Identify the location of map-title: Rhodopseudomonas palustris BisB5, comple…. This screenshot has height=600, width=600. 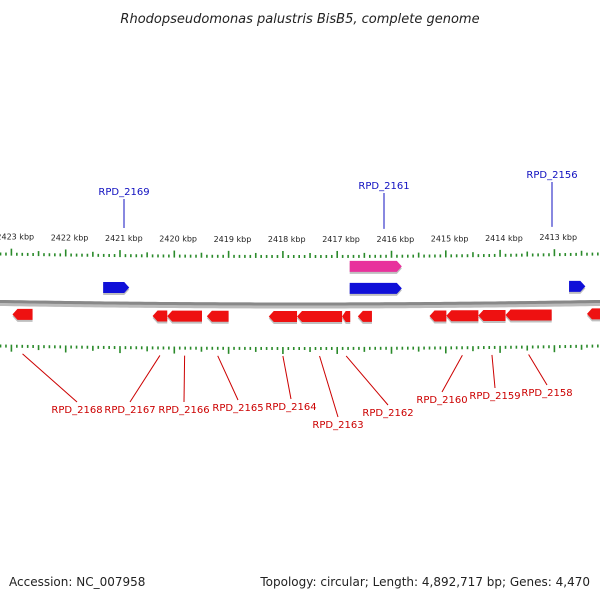
(299, 19).